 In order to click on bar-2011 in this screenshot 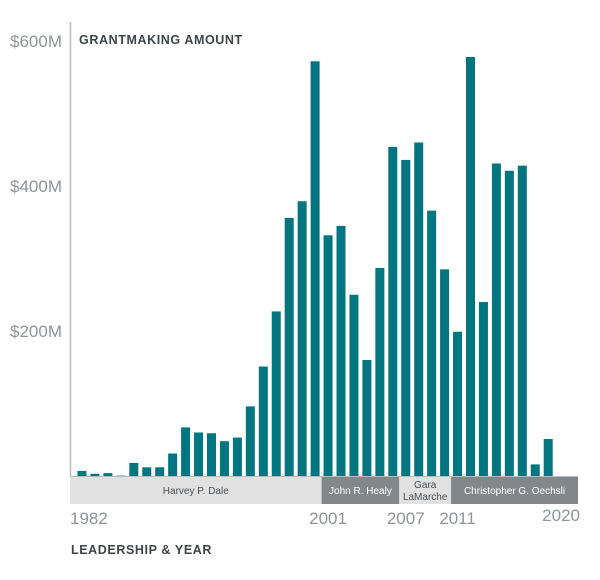, I will do `click(458, 403)`.